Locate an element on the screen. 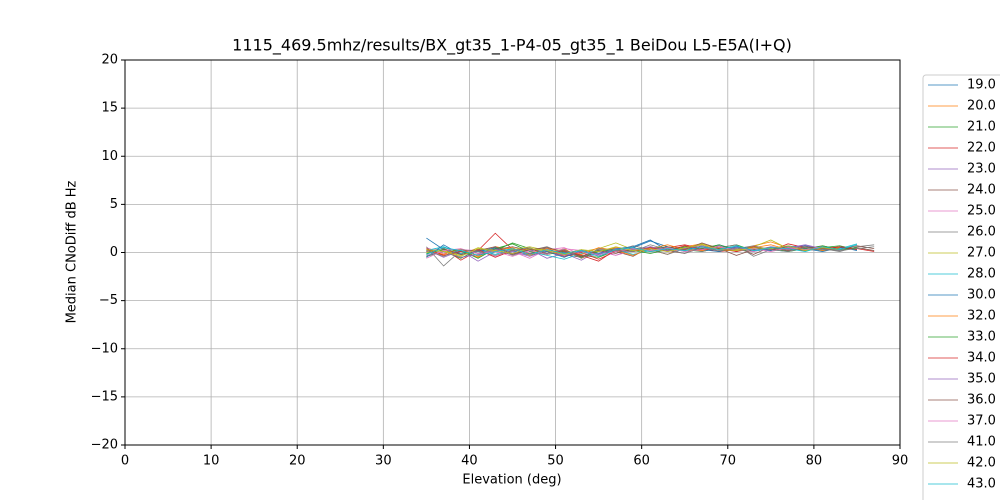  x-tick-label: 90 is located at coordinates (900, 461).